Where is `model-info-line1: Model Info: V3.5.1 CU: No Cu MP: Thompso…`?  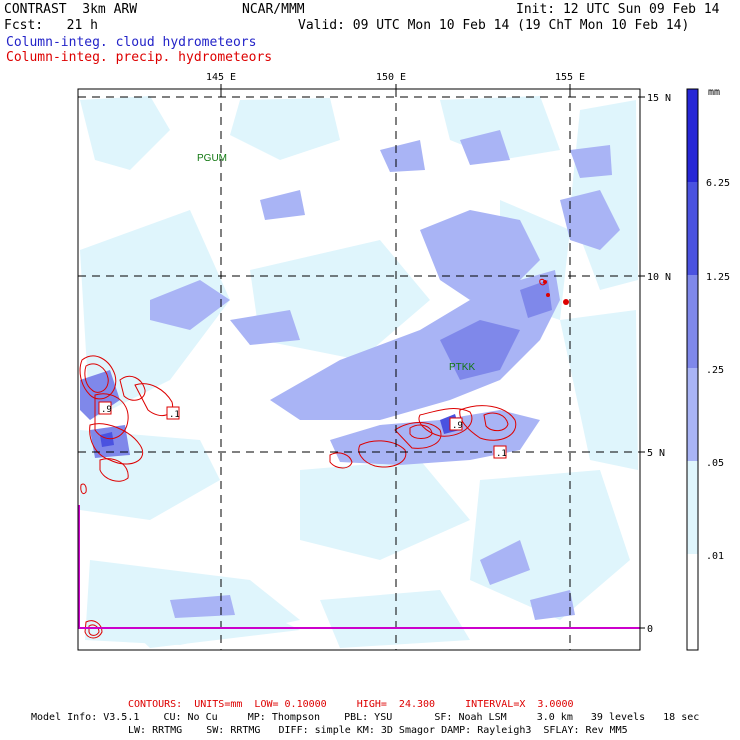
model-info-line1: Model Info: V3.5.1 CU: No Cu MP: Thompso… is located at coordinates (365, 717).